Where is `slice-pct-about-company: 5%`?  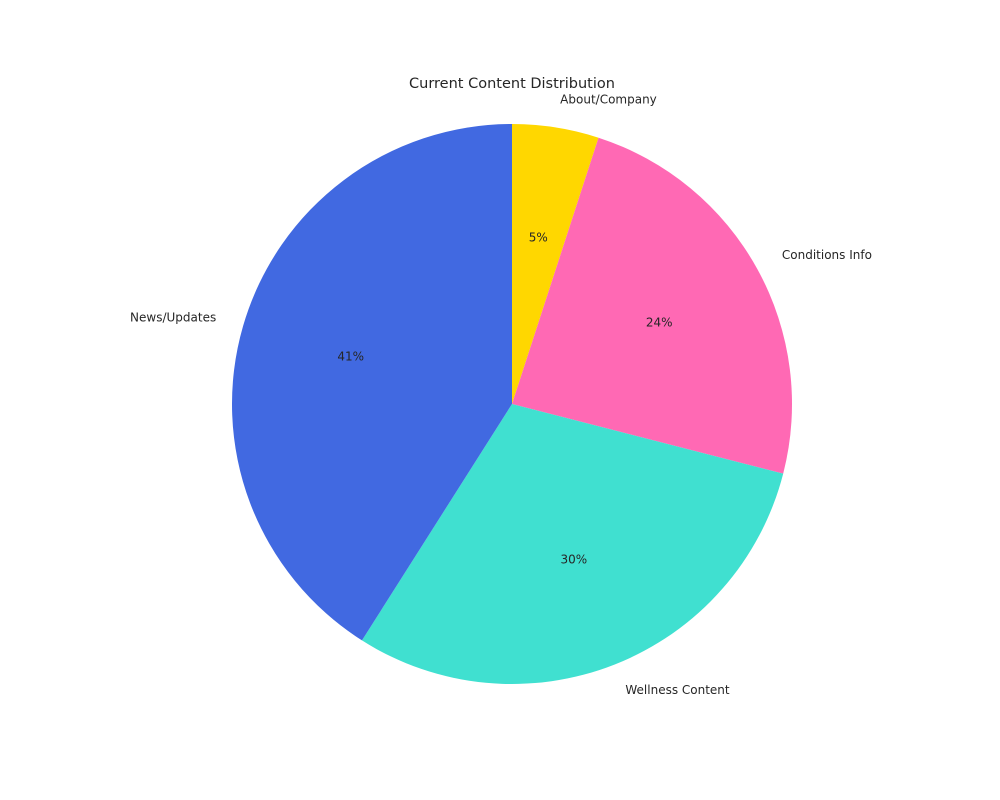
slice-pct-about-company: 5% is located at coordinates (538, 238).